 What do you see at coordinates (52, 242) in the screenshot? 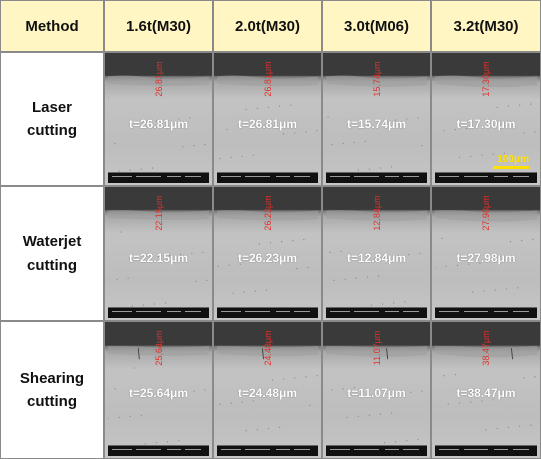
I see `row-label-line1: Waterjet` at bounding box center [52, 242].